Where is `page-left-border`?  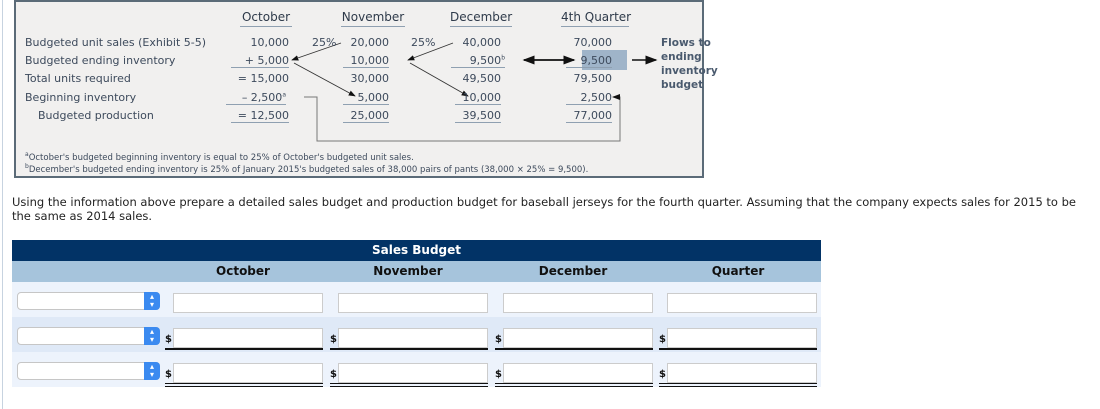 page-left-border is located at coordinates (2, 204).